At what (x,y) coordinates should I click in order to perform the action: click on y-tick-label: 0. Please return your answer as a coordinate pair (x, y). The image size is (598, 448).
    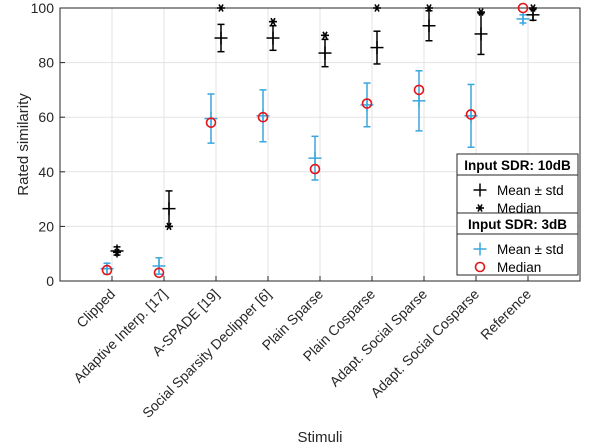
    Looking at the image, I should click on (50, 281).